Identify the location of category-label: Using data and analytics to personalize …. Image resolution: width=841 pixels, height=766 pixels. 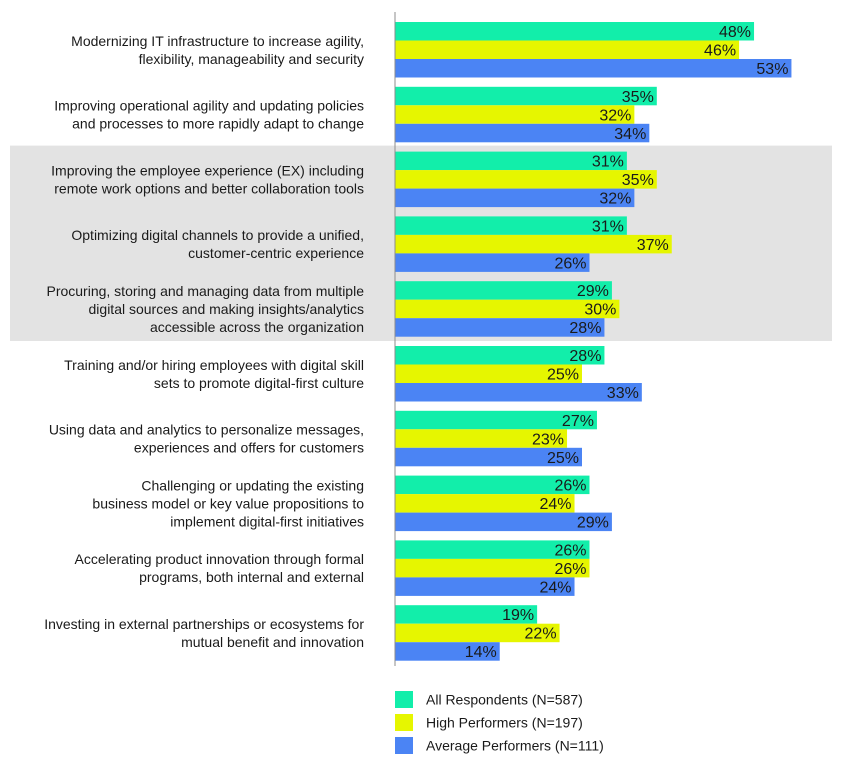
(206, 430).